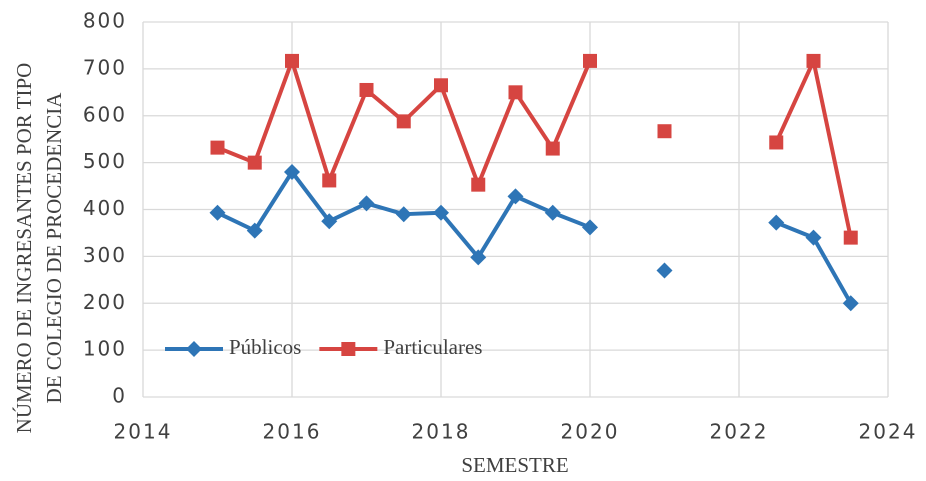 Image resolution: width=926 pixels, height=481 pixels. What do you see at coordinates (105, 208) in the screenshot?
I see `y-tick-label: 400` at bounding box center [105, 208].